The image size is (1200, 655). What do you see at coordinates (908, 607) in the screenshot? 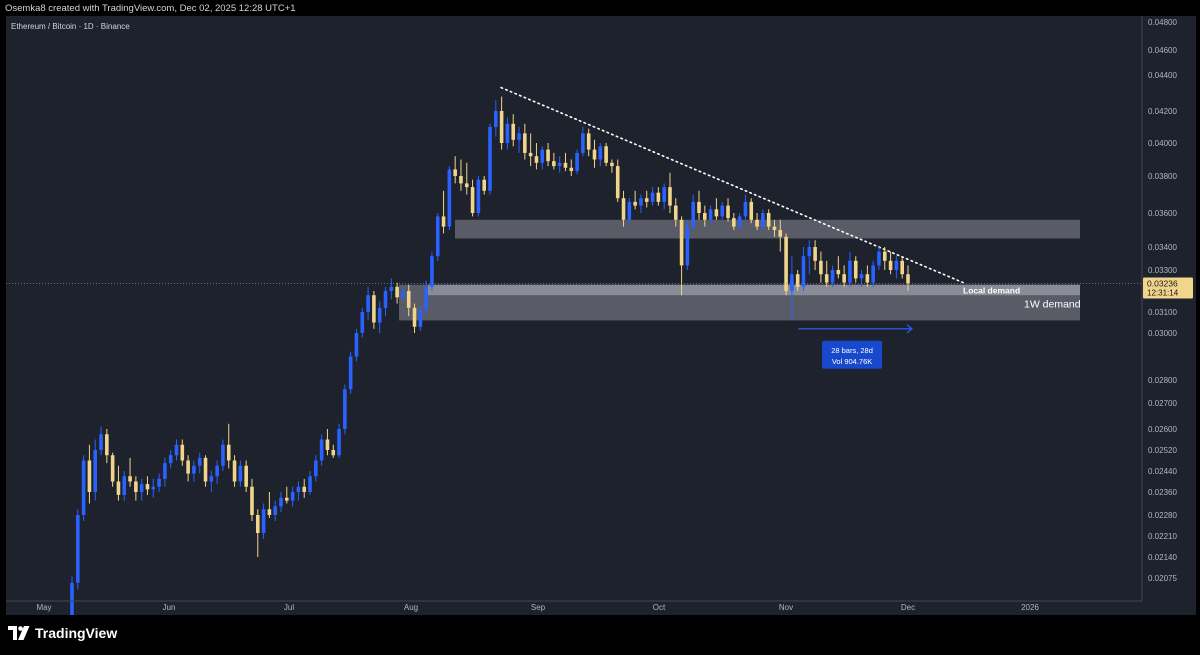
I see `x-tick-label: Dec` at bounding box center [908, 607].